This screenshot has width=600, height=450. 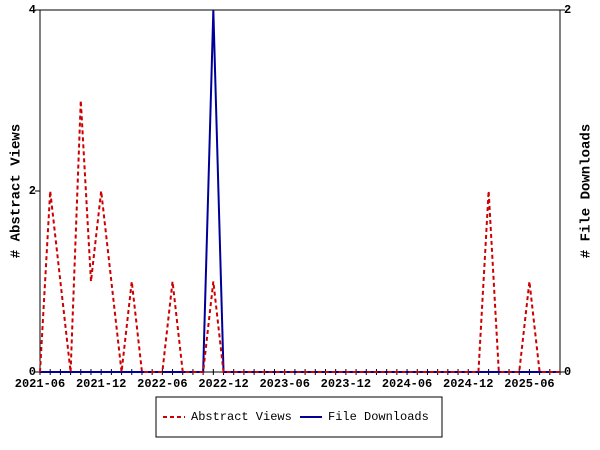 I want to click on y2-tick-label: 0, so click(x=567, y=372).